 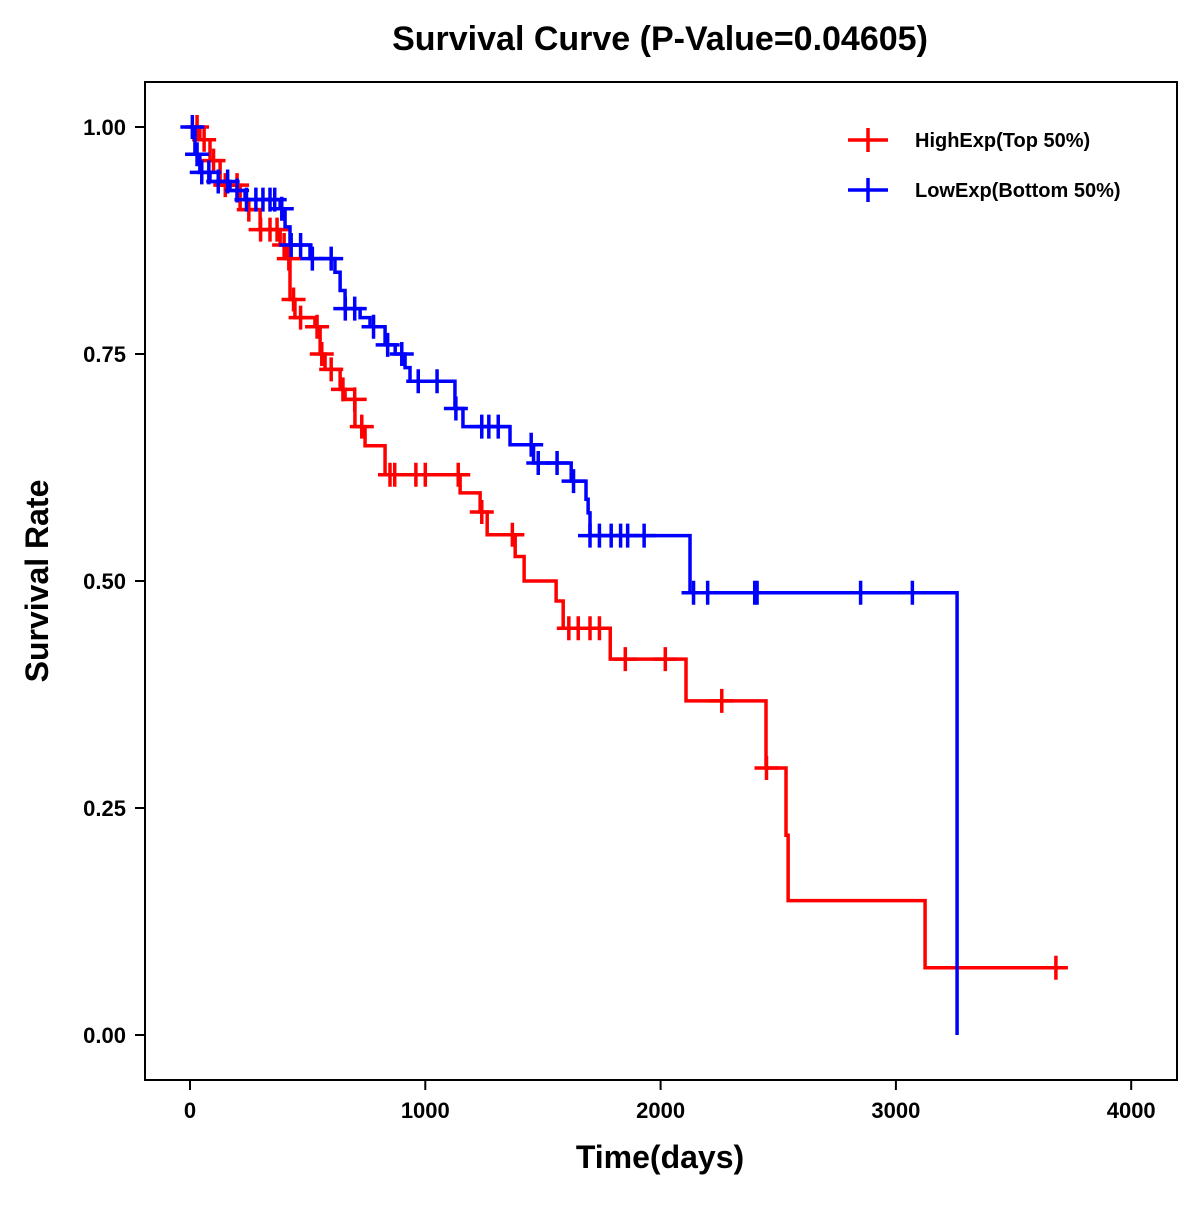 I want to click on legend: HighExp(Top 50%) LowExp(Bottom 50%), so click(x=984, y=165).